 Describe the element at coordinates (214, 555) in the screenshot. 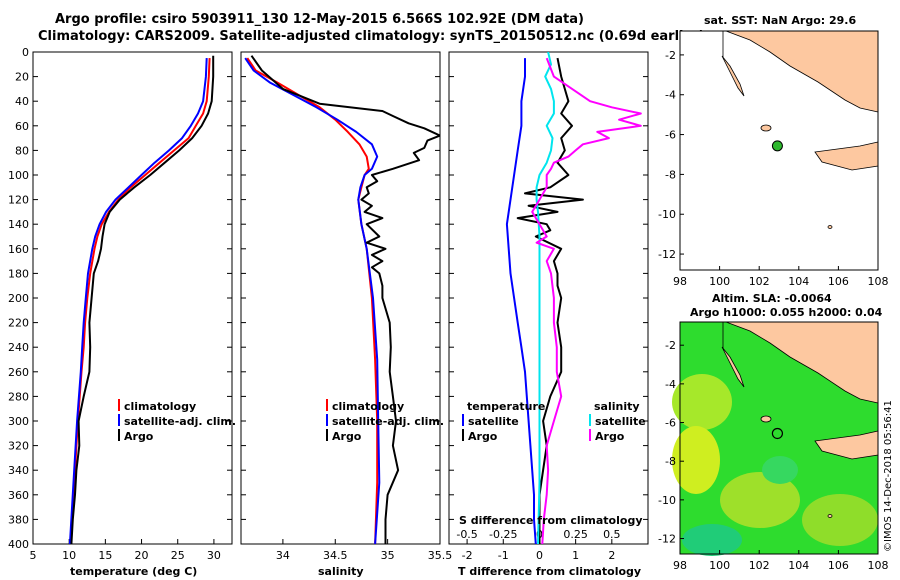

I see `x-tick-label: 30` at that location.